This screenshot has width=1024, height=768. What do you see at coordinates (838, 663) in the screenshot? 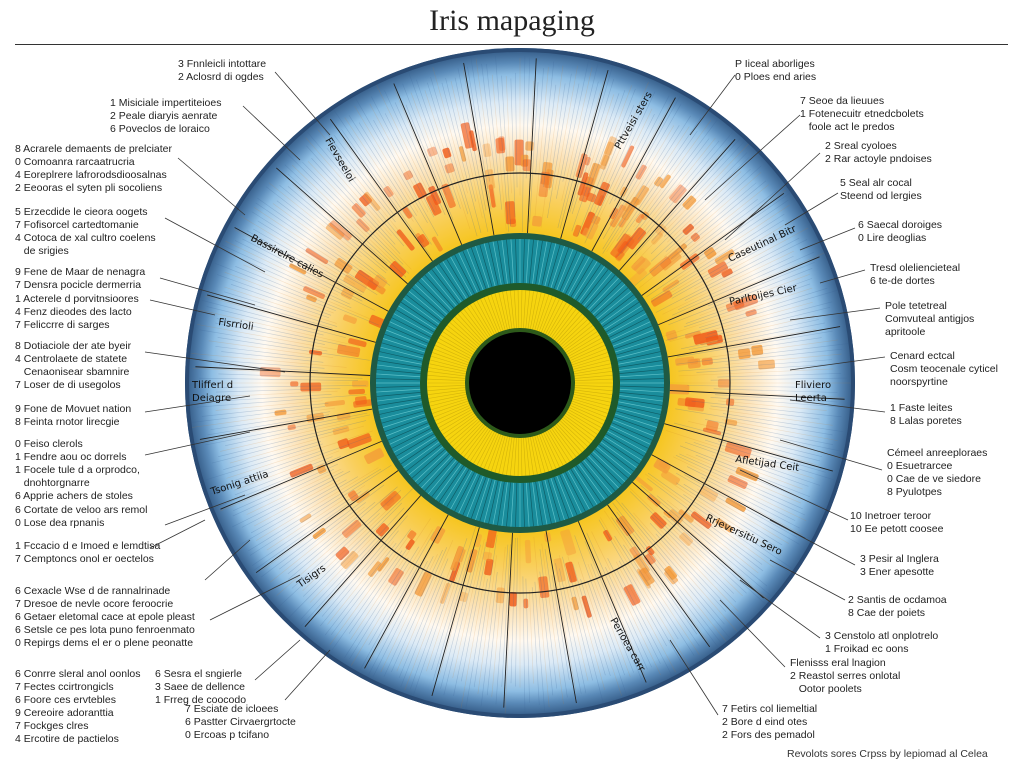
I see `label-line: Flenisss eral lnagion` at bounding box center [838, 663].